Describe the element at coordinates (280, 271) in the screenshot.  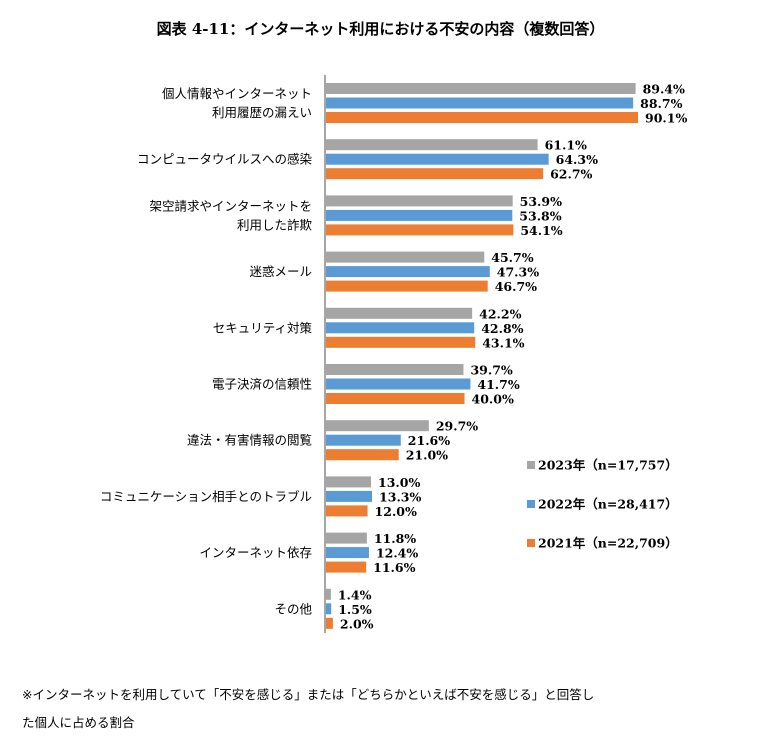
I see `category-label: 迷惑メール` at that location.